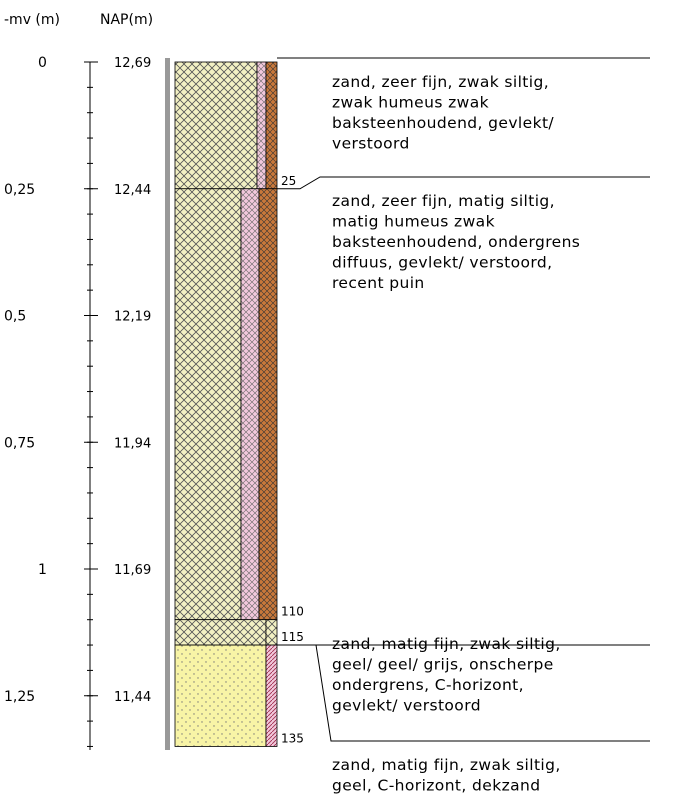  Describe the element at coordinates (19, 443) in the screenshot. I see `depth-label: 0,75` at that location.